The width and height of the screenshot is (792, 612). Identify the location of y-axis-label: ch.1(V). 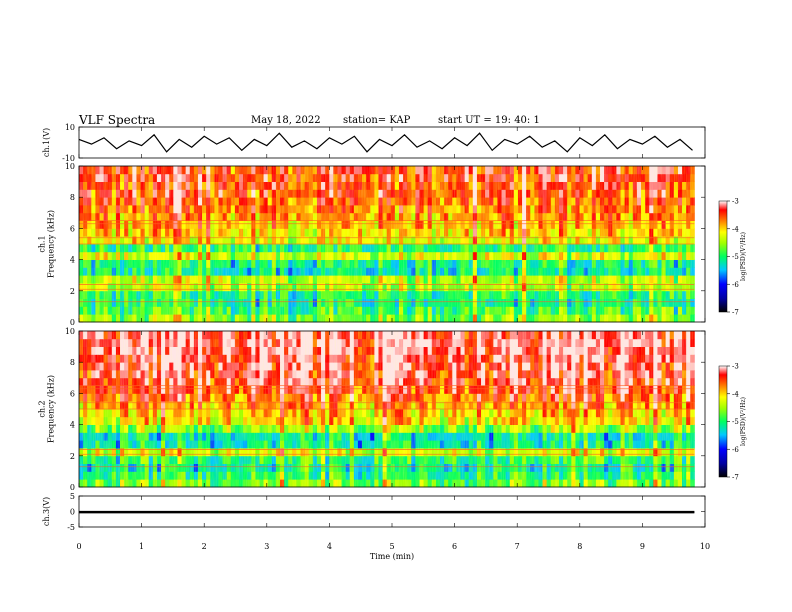
(46, 142).